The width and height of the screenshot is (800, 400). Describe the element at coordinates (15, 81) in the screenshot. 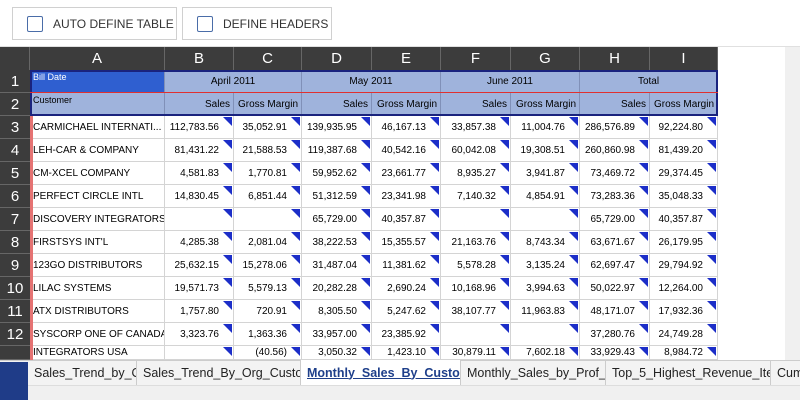

I see `row-header: 1` at that location.